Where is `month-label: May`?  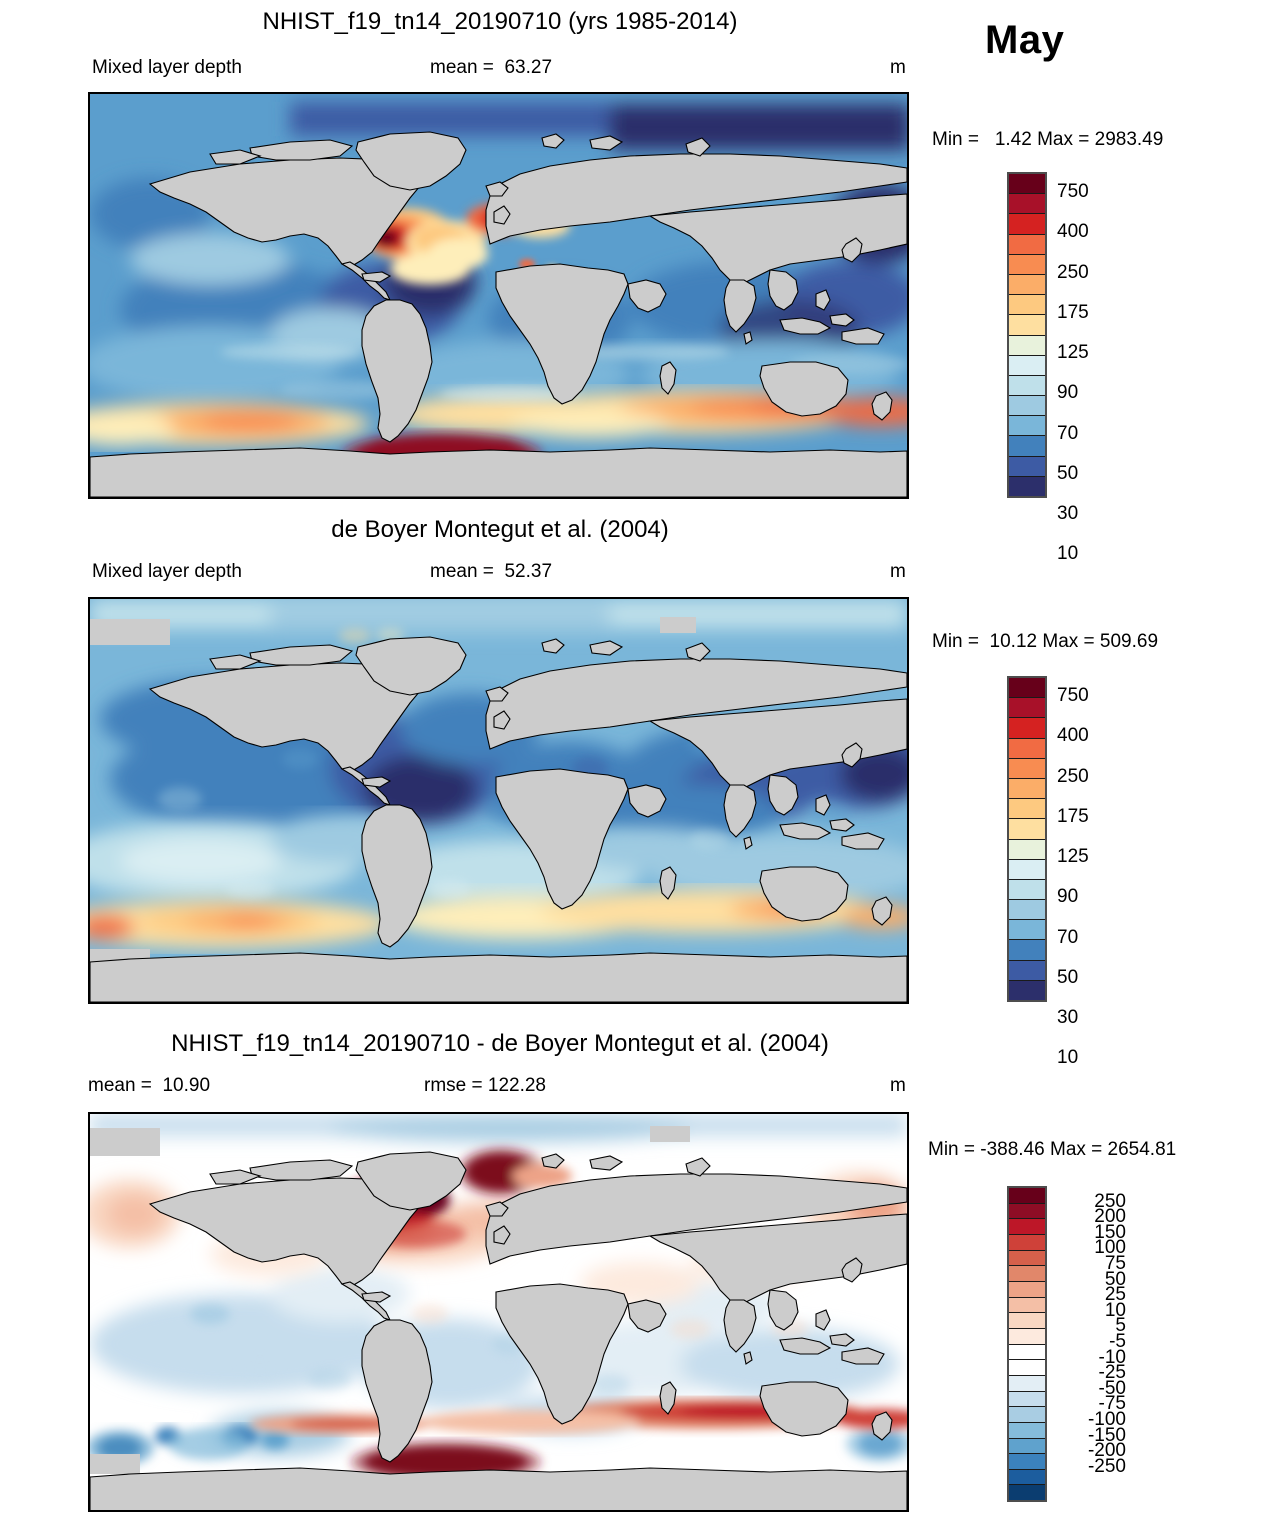 month-label: May is located at coordinates (1025, 40).